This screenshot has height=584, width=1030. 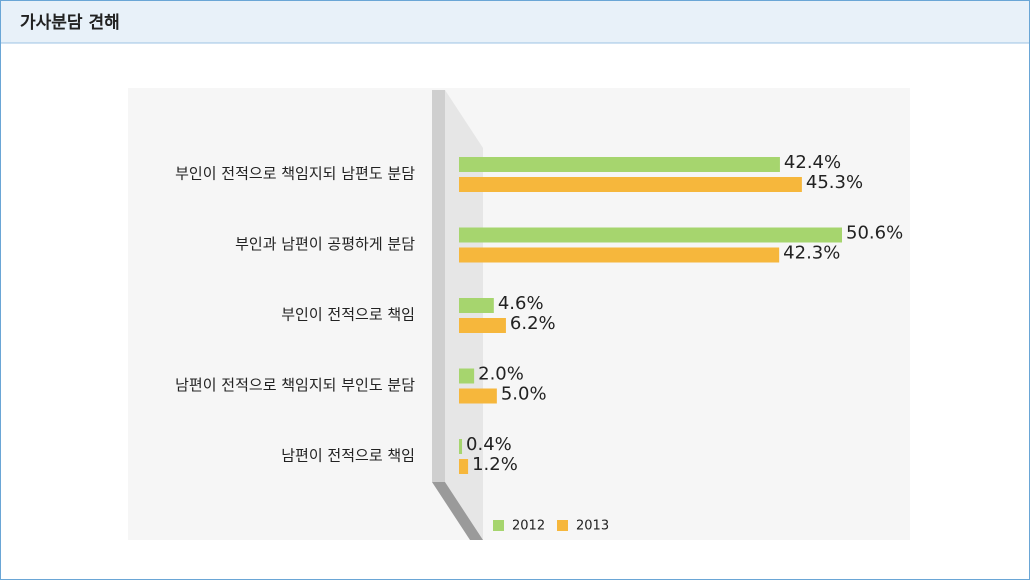 I want to click on value-label: 6.2%, so click(x=533, y=323).